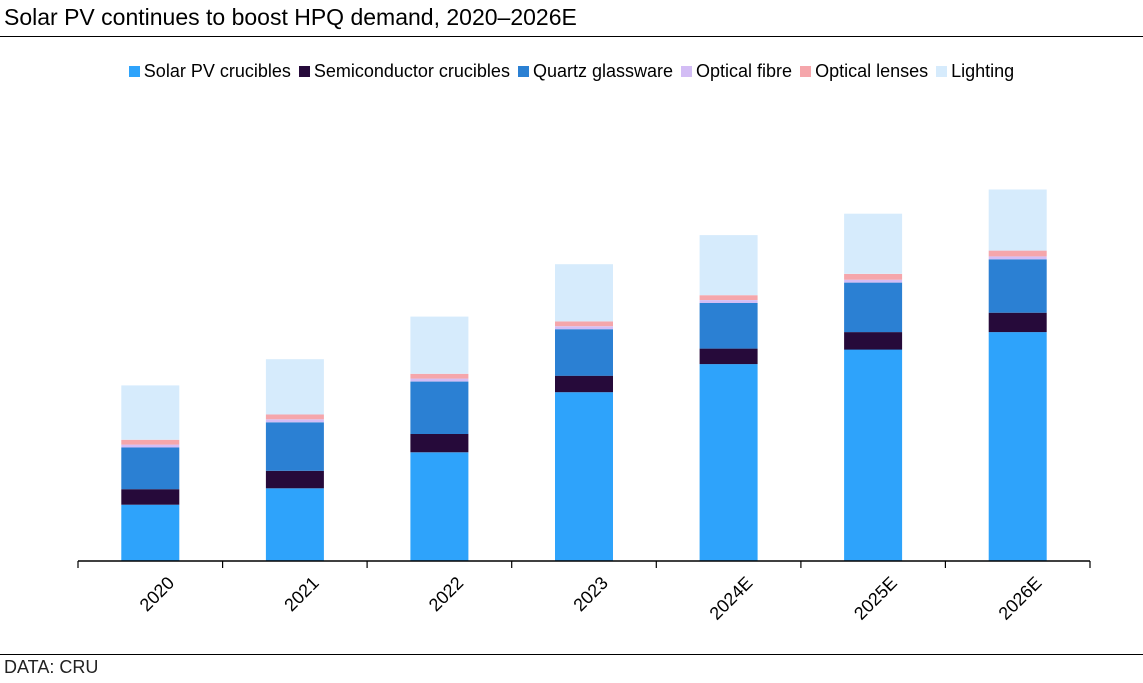  I want to click on legend-item-quartz-glassware: Quartz glassware, so click(595, 71).